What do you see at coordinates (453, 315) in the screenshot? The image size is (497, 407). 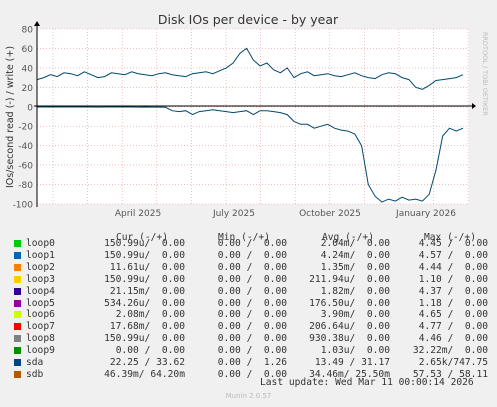 I see `legend-value-max: 4.65 / 0.00` at bounding box center [453, 315].